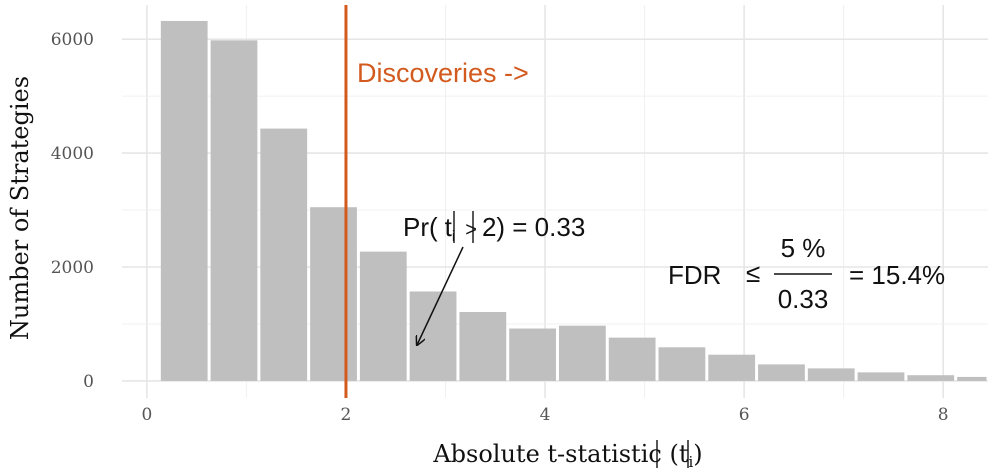 The height and width of the screenshot is (476, 1000). I want to click on x-tick-labels: 0 2 4 6 8, so click(544, 415).